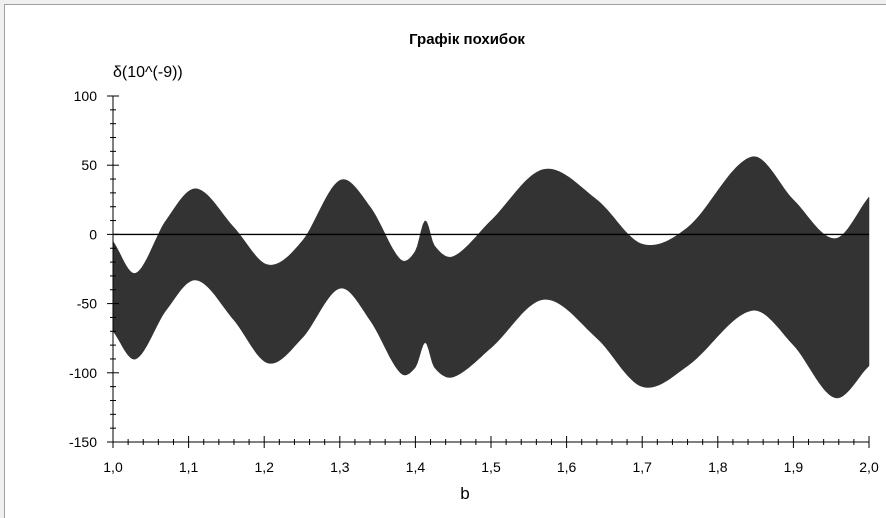  Describe the element at coordinates (264, 467) in the screenshot. I see `x-tick-label: 1,2` at that location.